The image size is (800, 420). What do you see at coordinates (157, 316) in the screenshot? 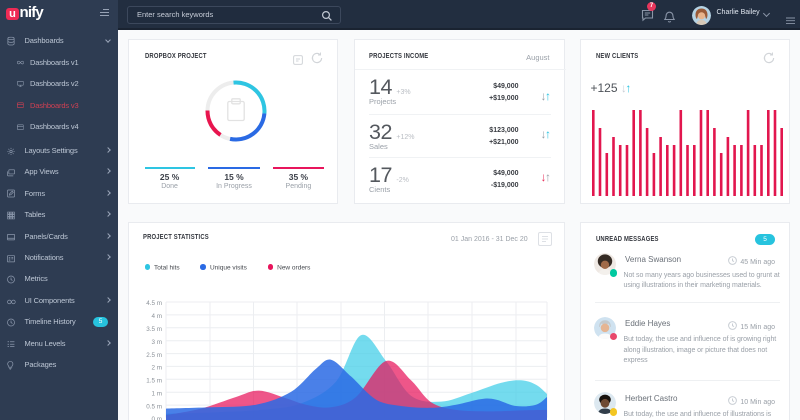
I see `svg-text: 4 m` at bounding box center [157, 316].